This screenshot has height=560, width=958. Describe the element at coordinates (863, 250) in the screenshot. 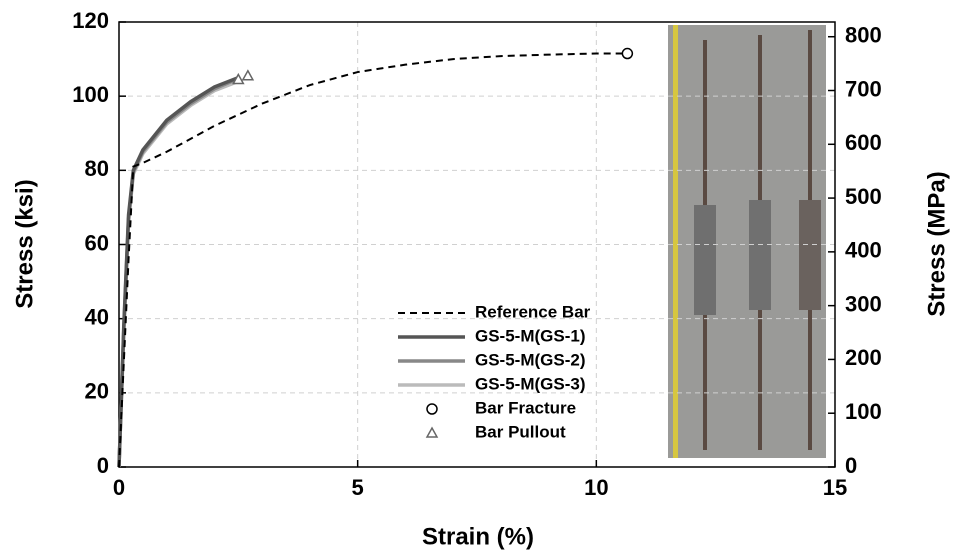

I see `y2-tick-label: 400` at that location.